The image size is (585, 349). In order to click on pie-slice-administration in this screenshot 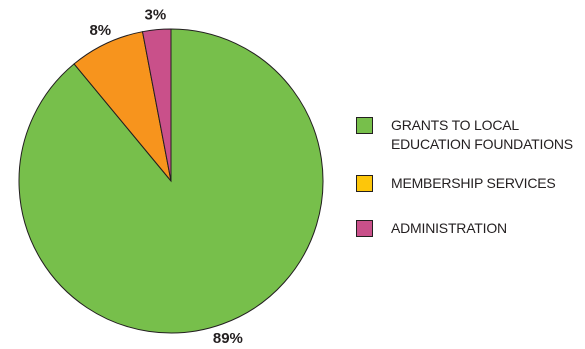, I will do `click(156, 105)`.